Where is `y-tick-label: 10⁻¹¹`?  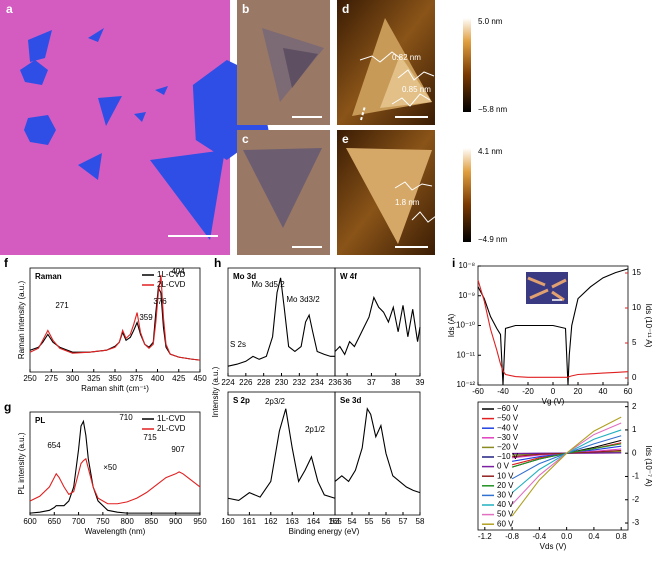
y-tick-label: 10⁻¹¹ is located at coordinates (466, 354).